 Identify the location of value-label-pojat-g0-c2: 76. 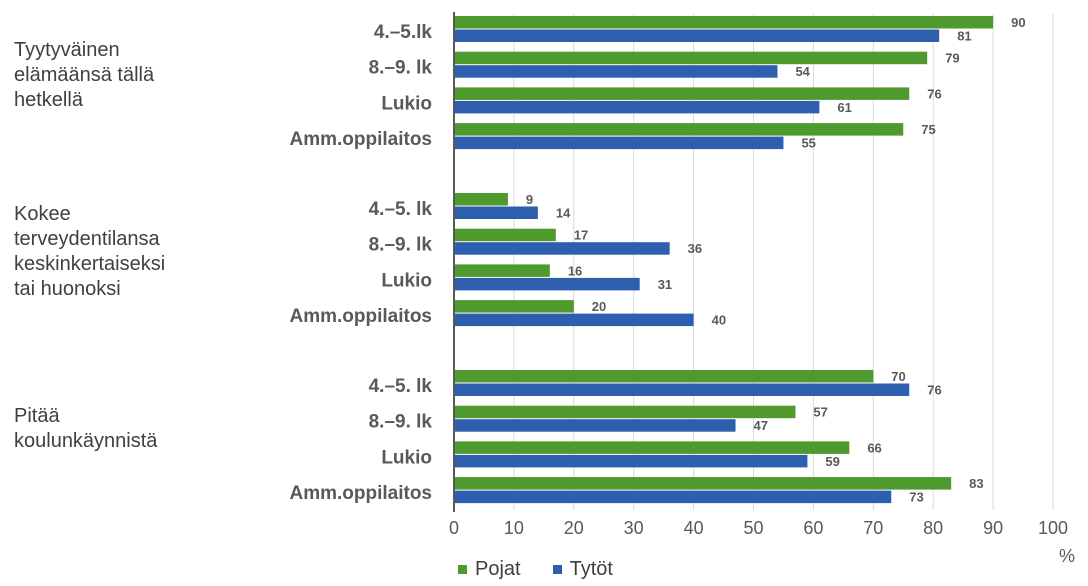
(934, 93).